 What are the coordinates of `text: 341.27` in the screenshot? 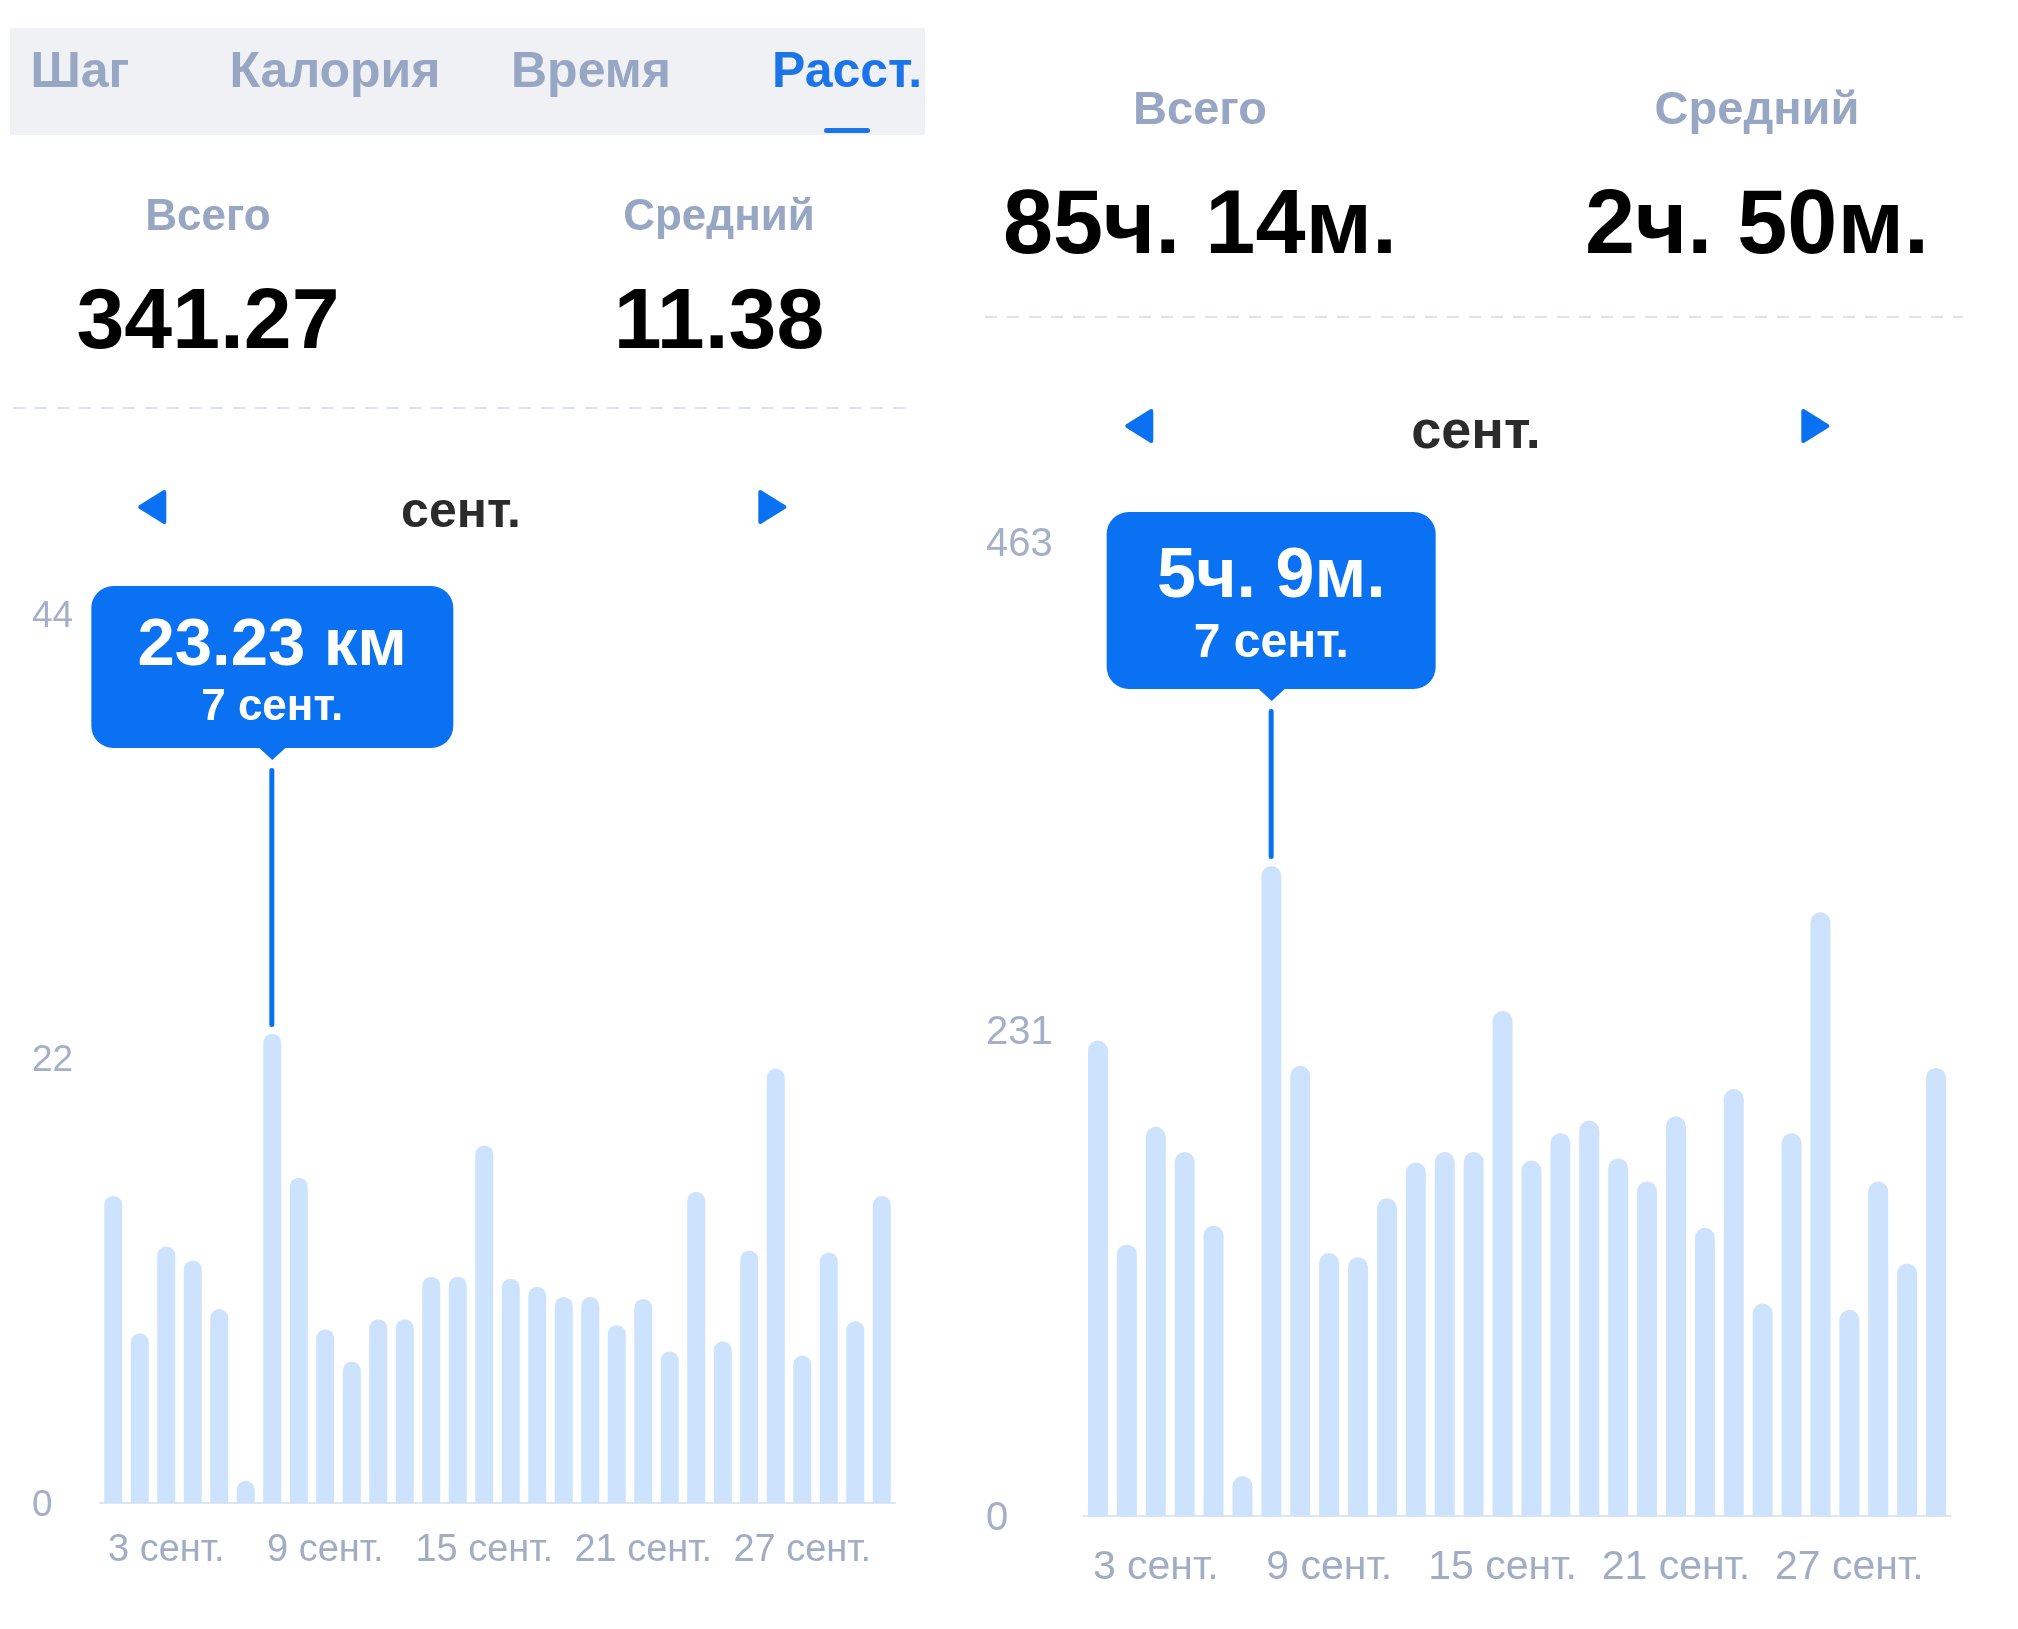 It's located at (208, 318).